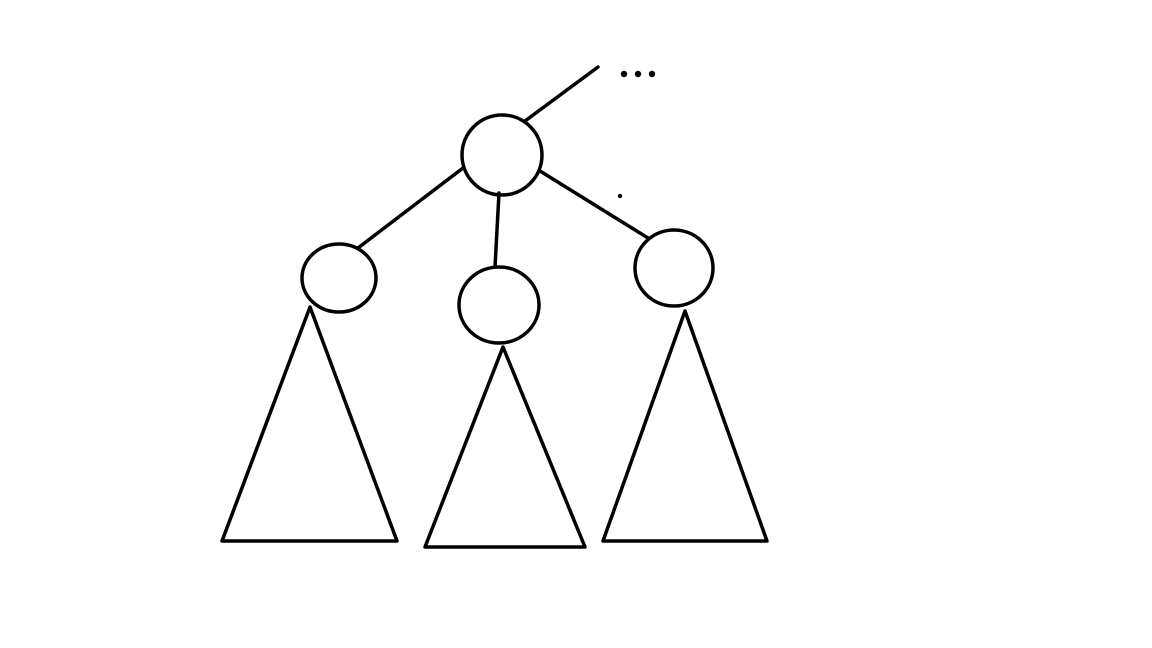 This screenshot has height=648, width=1152. What do you see at coordinates (674, 268) in the screenshot?
I see `right-child-node` at bounding box center [674, 268].